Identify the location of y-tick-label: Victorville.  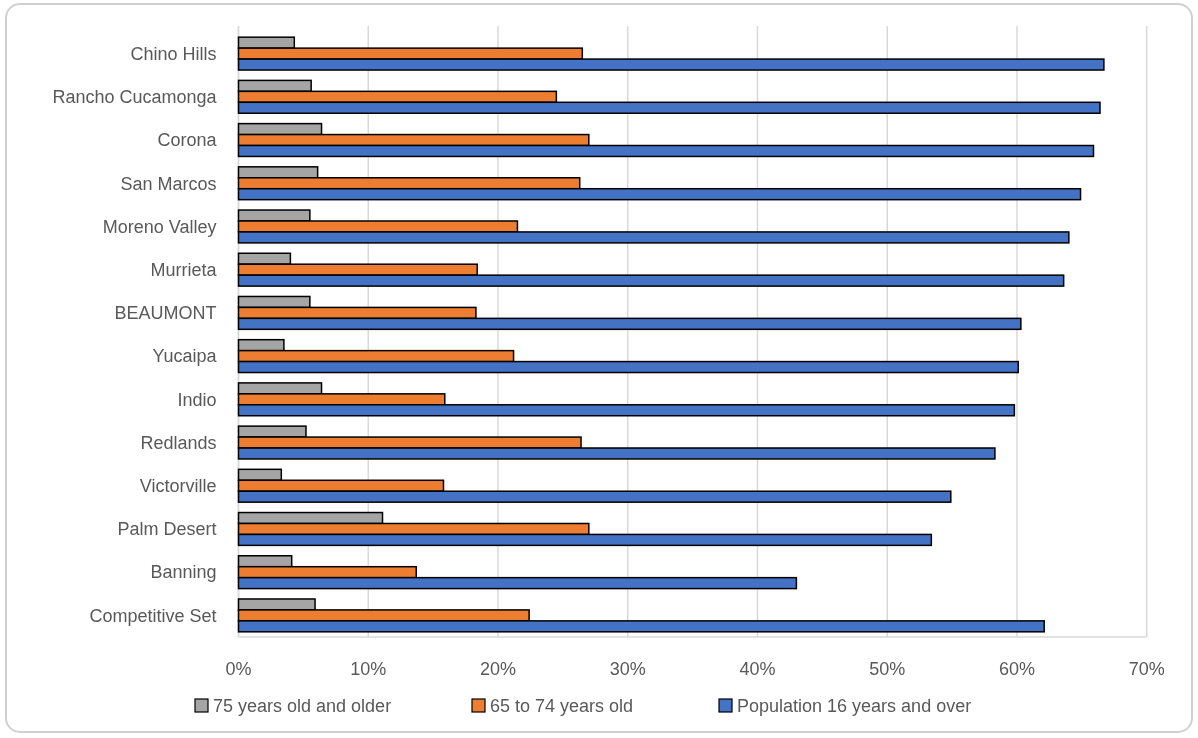
(178, 486).